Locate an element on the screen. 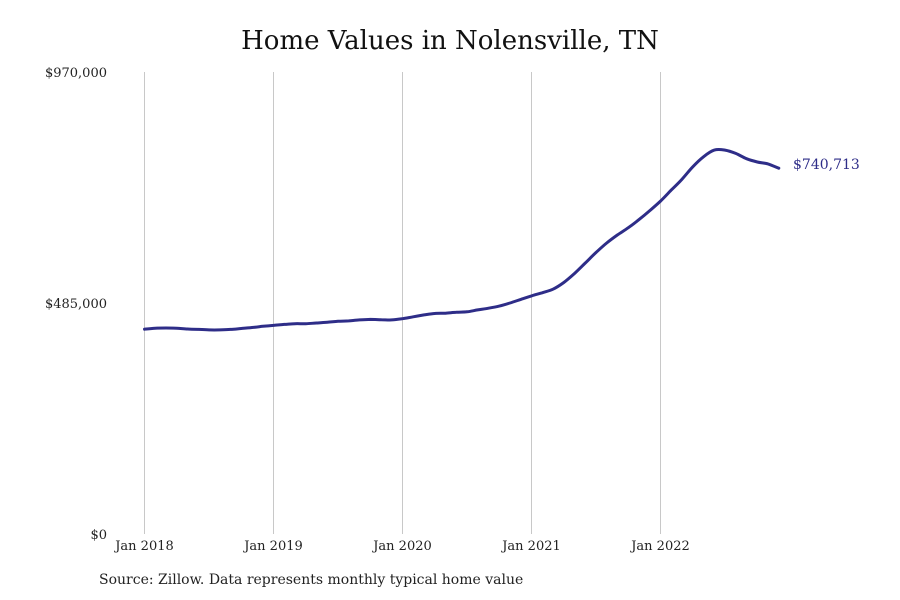 The height and width of the screenshot is (600, 900). y-tick-label-2: $970,000 is located at coordinates (76, 73).